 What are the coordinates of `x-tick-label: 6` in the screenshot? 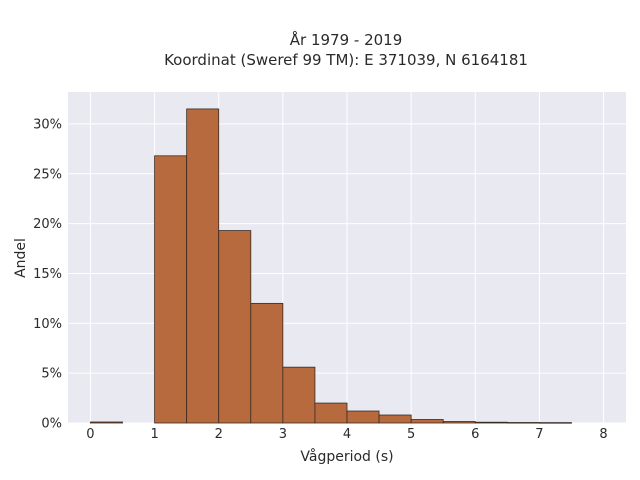 It's located at (475, 434).